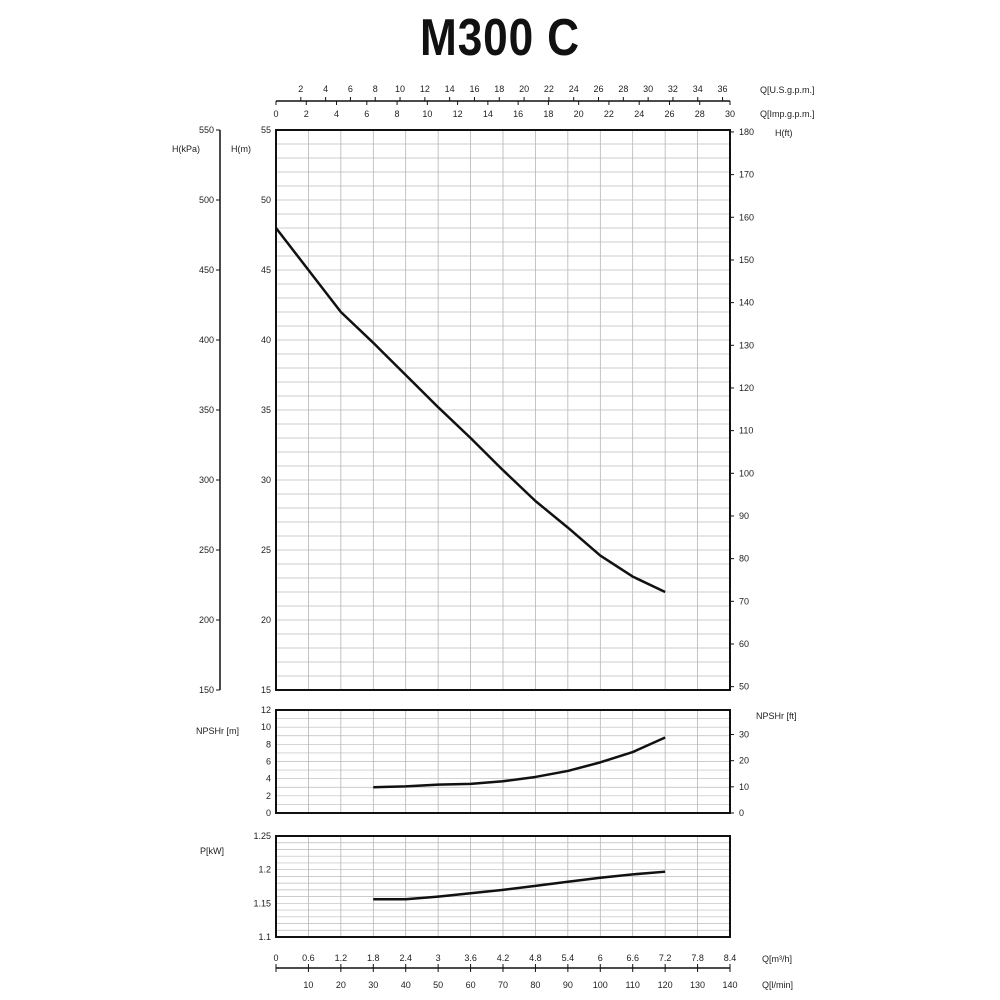 The image size is (1000, 1000). Describe the element at coordinates (639, 114) in the screenshot. I see `imp-gpm-tick-label: 24` at that location.